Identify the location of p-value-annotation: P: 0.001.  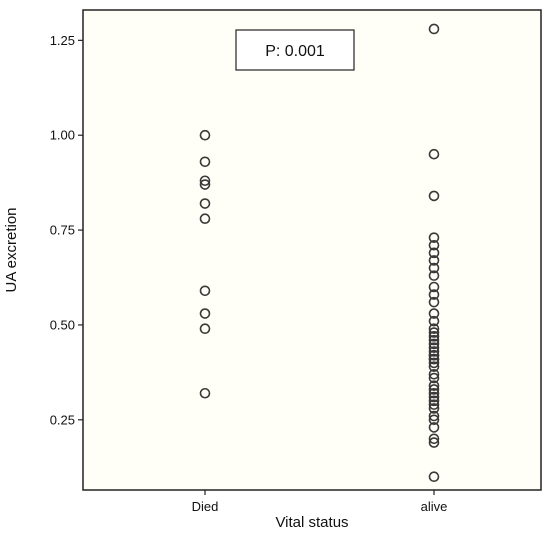
(295, 51).